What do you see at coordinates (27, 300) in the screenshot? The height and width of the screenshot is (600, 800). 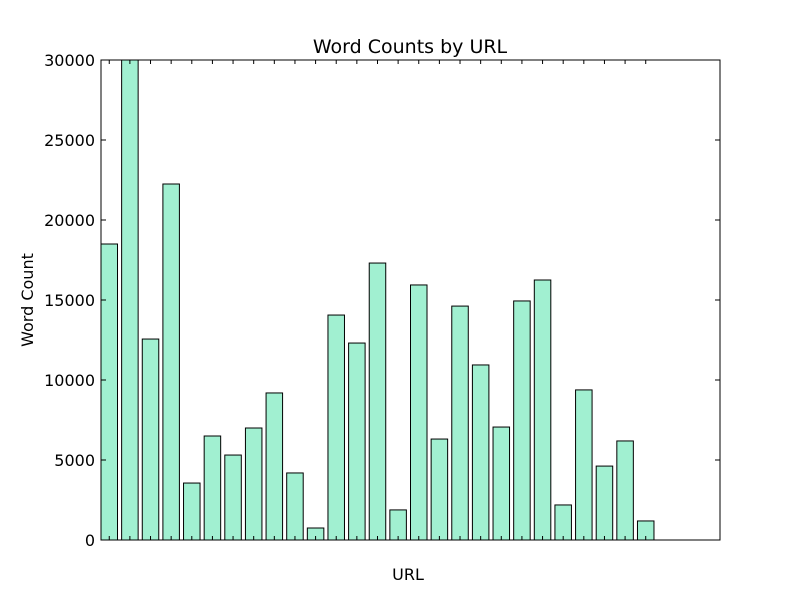 I see `y-axis-label: Word Count` at bounding box center [27, 300].